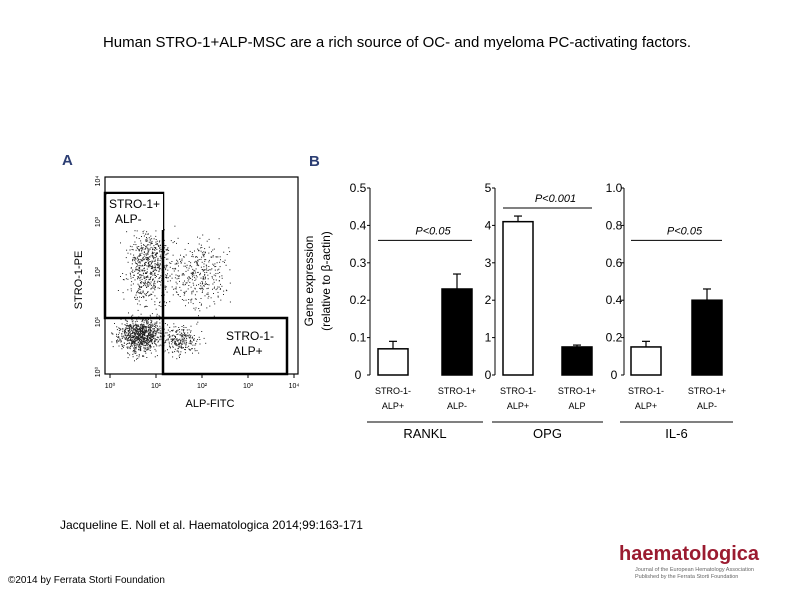 This screenshot has height=595, width=794. I want to click on flow-ytick-label: 10², so click(98, 271).